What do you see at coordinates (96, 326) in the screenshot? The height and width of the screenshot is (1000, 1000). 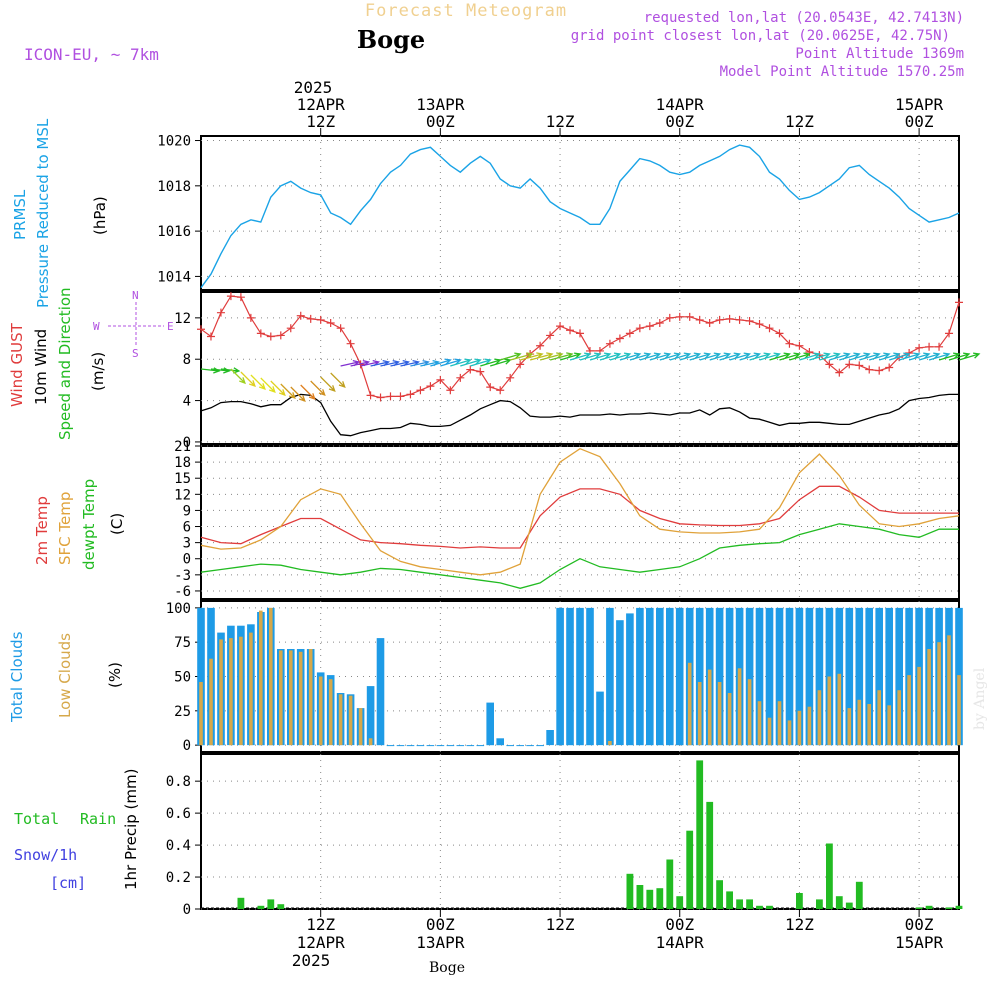 I see `compass-w: W` at bounding box center [96, 326].